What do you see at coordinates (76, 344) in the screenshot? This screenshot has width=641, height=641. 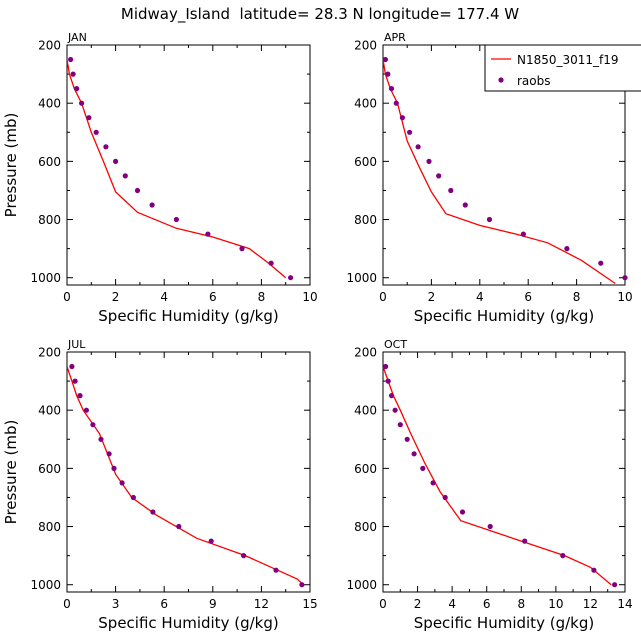 I see `panel-label: JUL` at bounding box center [76, 344].